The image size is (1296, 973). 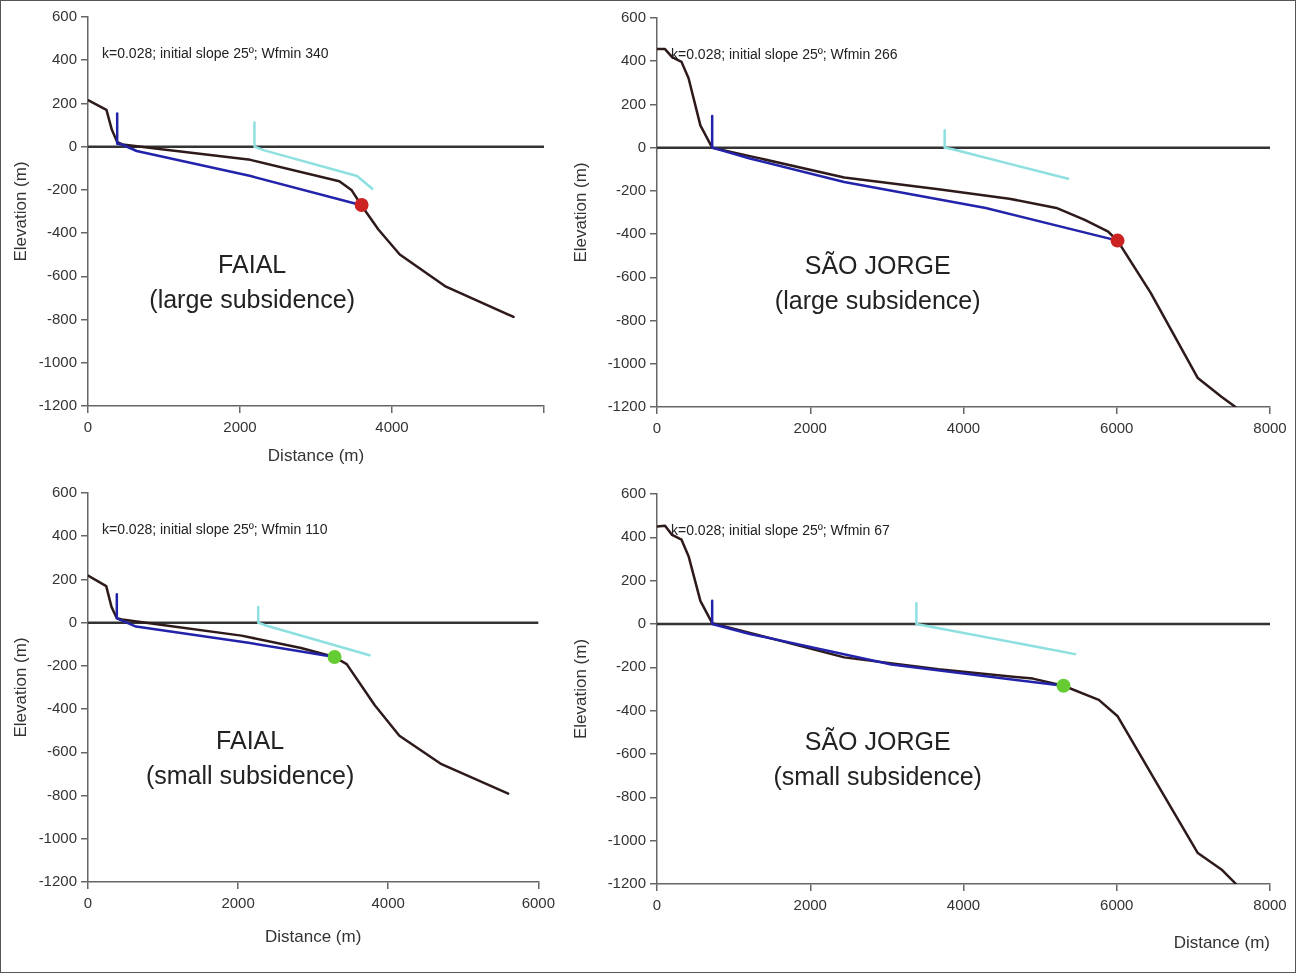 I want to click on annotation: k=0.028; initial slope 25º; Wfmin 266, so click(x=784, y=53).